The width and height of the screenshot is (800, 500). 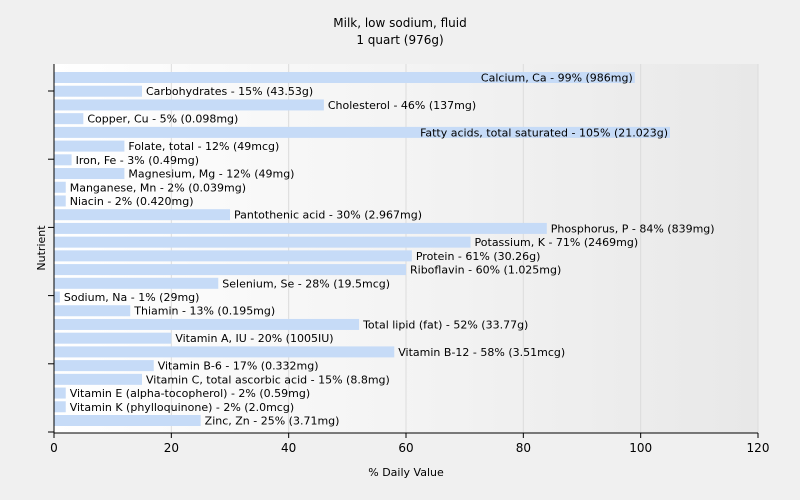 I want to click on x-tick-label: 100, so click(x=640, y=448).